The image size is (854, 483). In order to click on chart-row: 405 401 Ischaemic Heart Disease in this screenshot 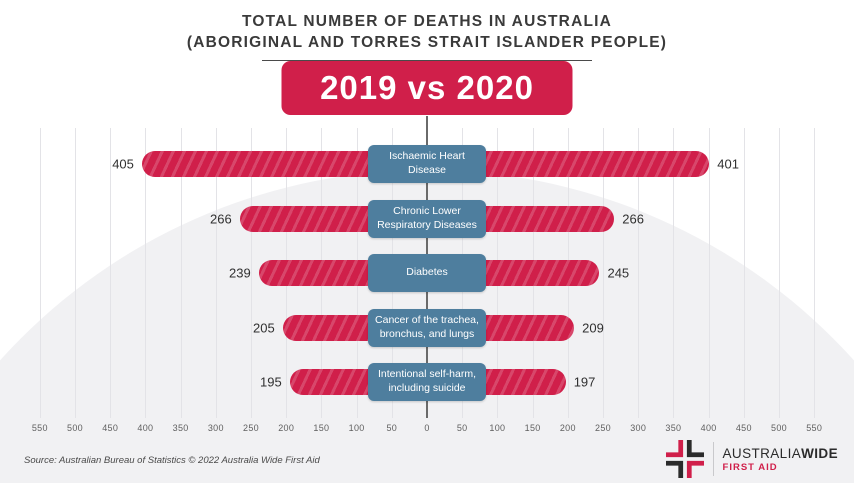, I will do `click(427, 164)`.